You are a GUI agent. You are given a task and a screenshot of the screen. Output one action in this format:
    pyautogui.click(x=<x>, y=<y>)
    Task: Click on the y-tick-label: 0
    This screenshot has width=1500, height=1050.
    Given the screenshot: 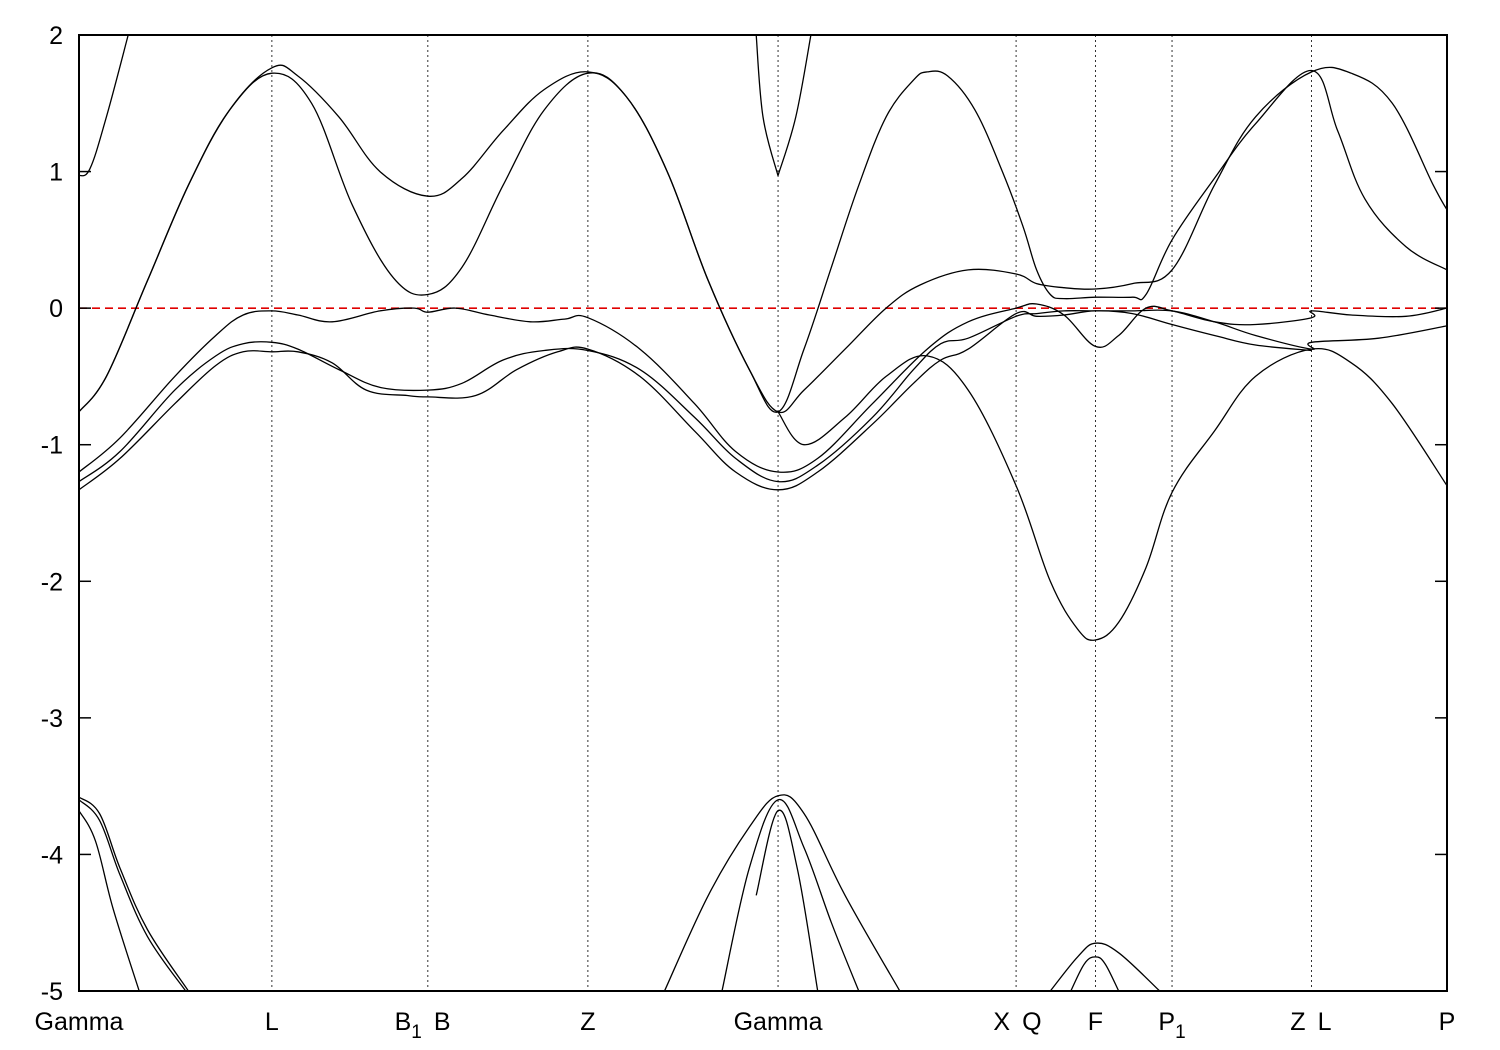 What is the action you would take?
    pyautogui.click(x=56, y=309)
    